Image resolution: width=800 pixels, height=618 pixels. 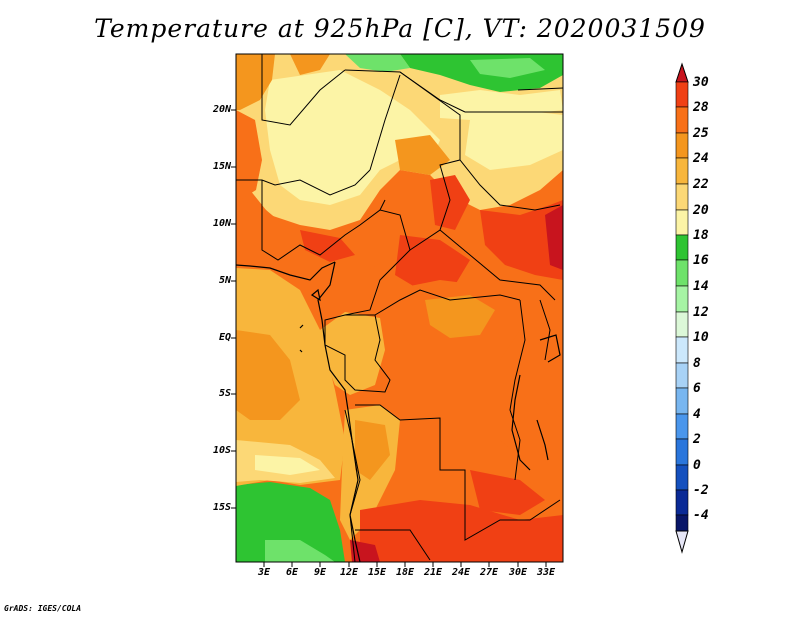 I want to click on lat-label: 15S, so click(x=221, y=507).